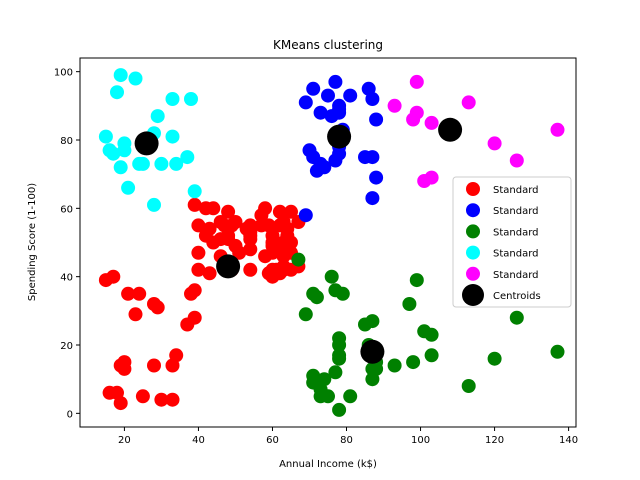 The width and height of the screenshot is (640, 480). I want to click on y-tick-label: 20, so click(66, 346).